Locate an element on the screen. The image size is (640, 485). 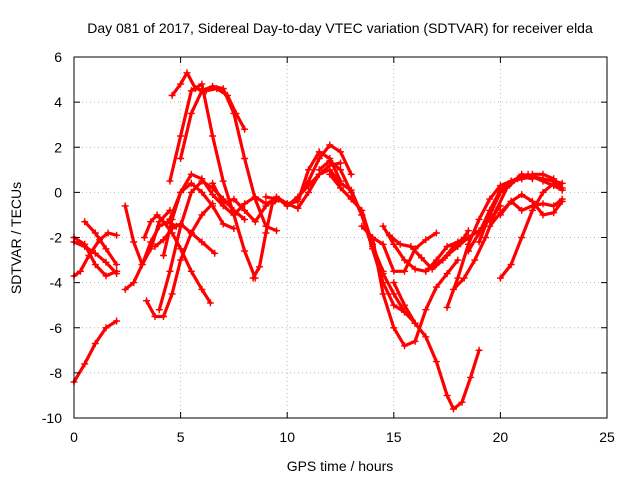
y-tick-label: 0 is located at coordinates (58, 192).